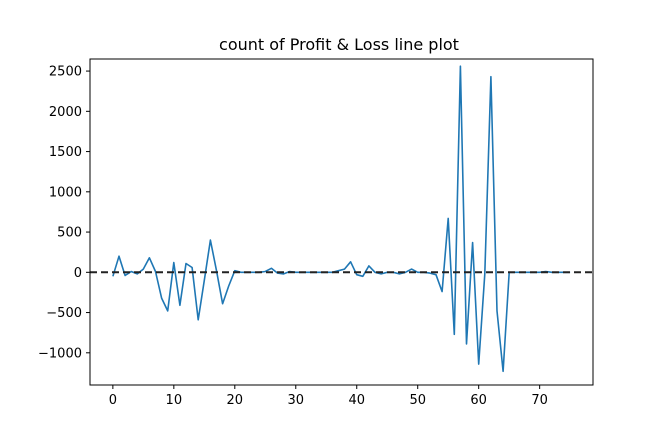 Image resolution: width=646 pixels, height=429 pixels. What do you see at coordinates (295, 400) in the screenshot?
I see `x-tick-label: 30` at bounding box center [295, 400].